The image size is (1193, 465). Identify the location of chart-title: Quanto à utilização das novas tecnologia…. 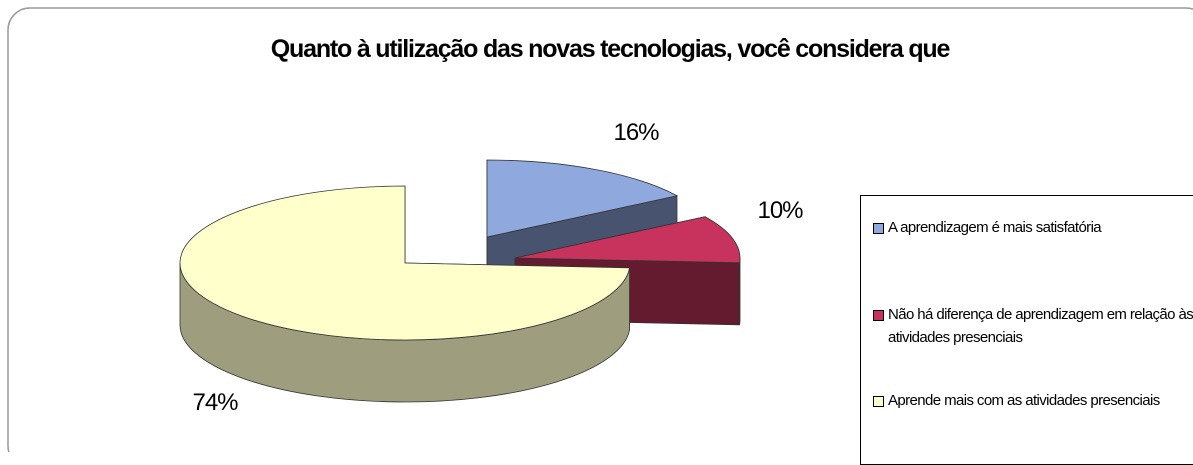
(611, 49).